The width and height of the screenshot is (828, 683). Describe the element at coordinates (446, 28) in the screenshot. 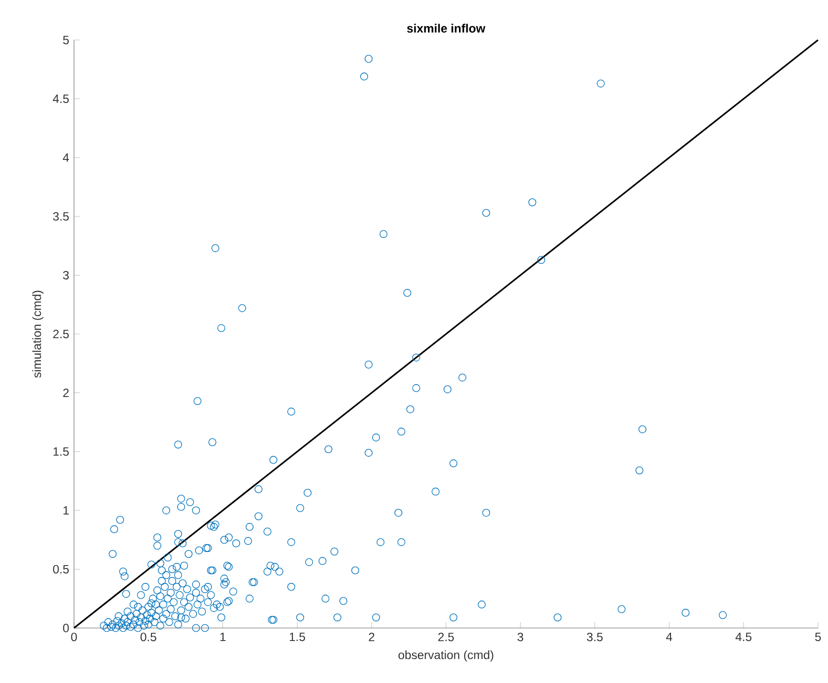

I see `chart-title: sixmile inflow` at that location.